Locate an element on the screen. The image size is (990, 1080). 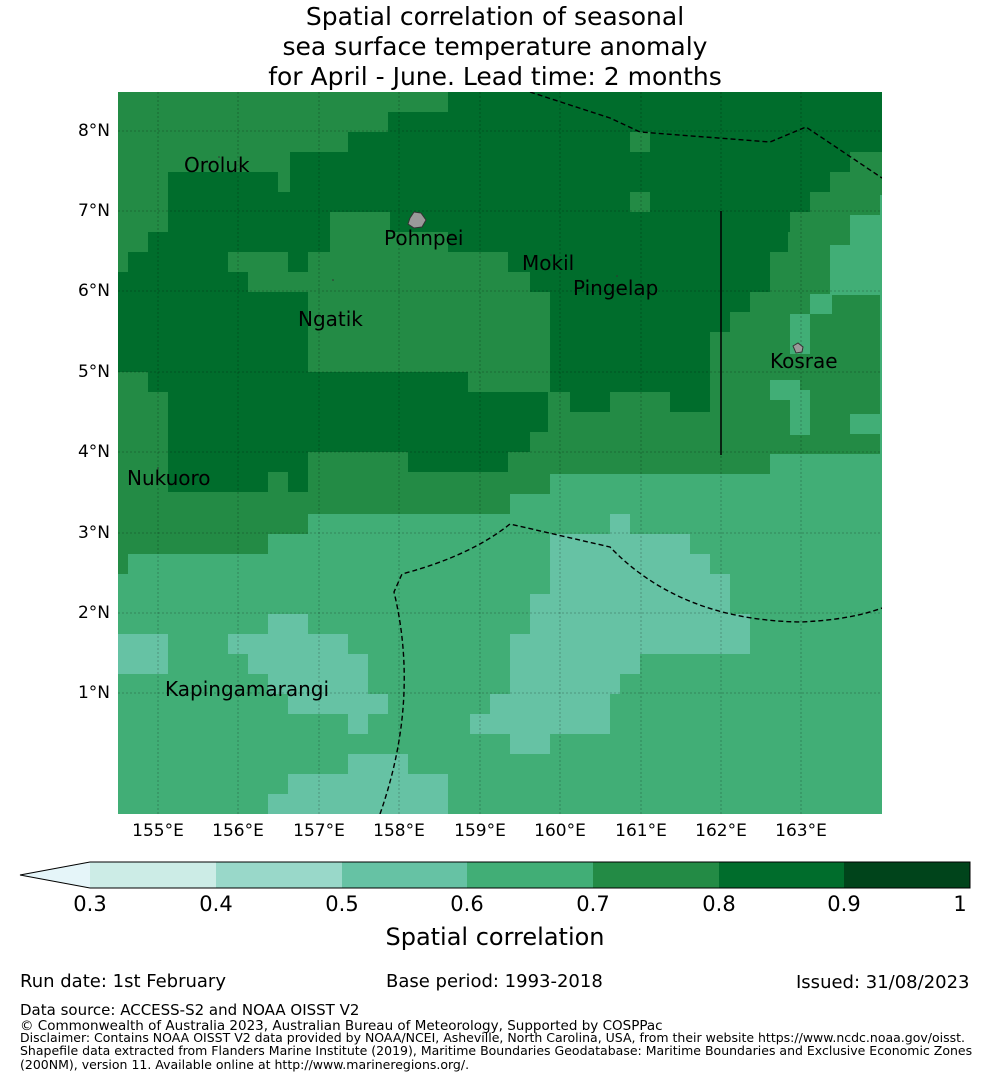
lat-tick-7n: 7°N is located at coordinates (93, 211).